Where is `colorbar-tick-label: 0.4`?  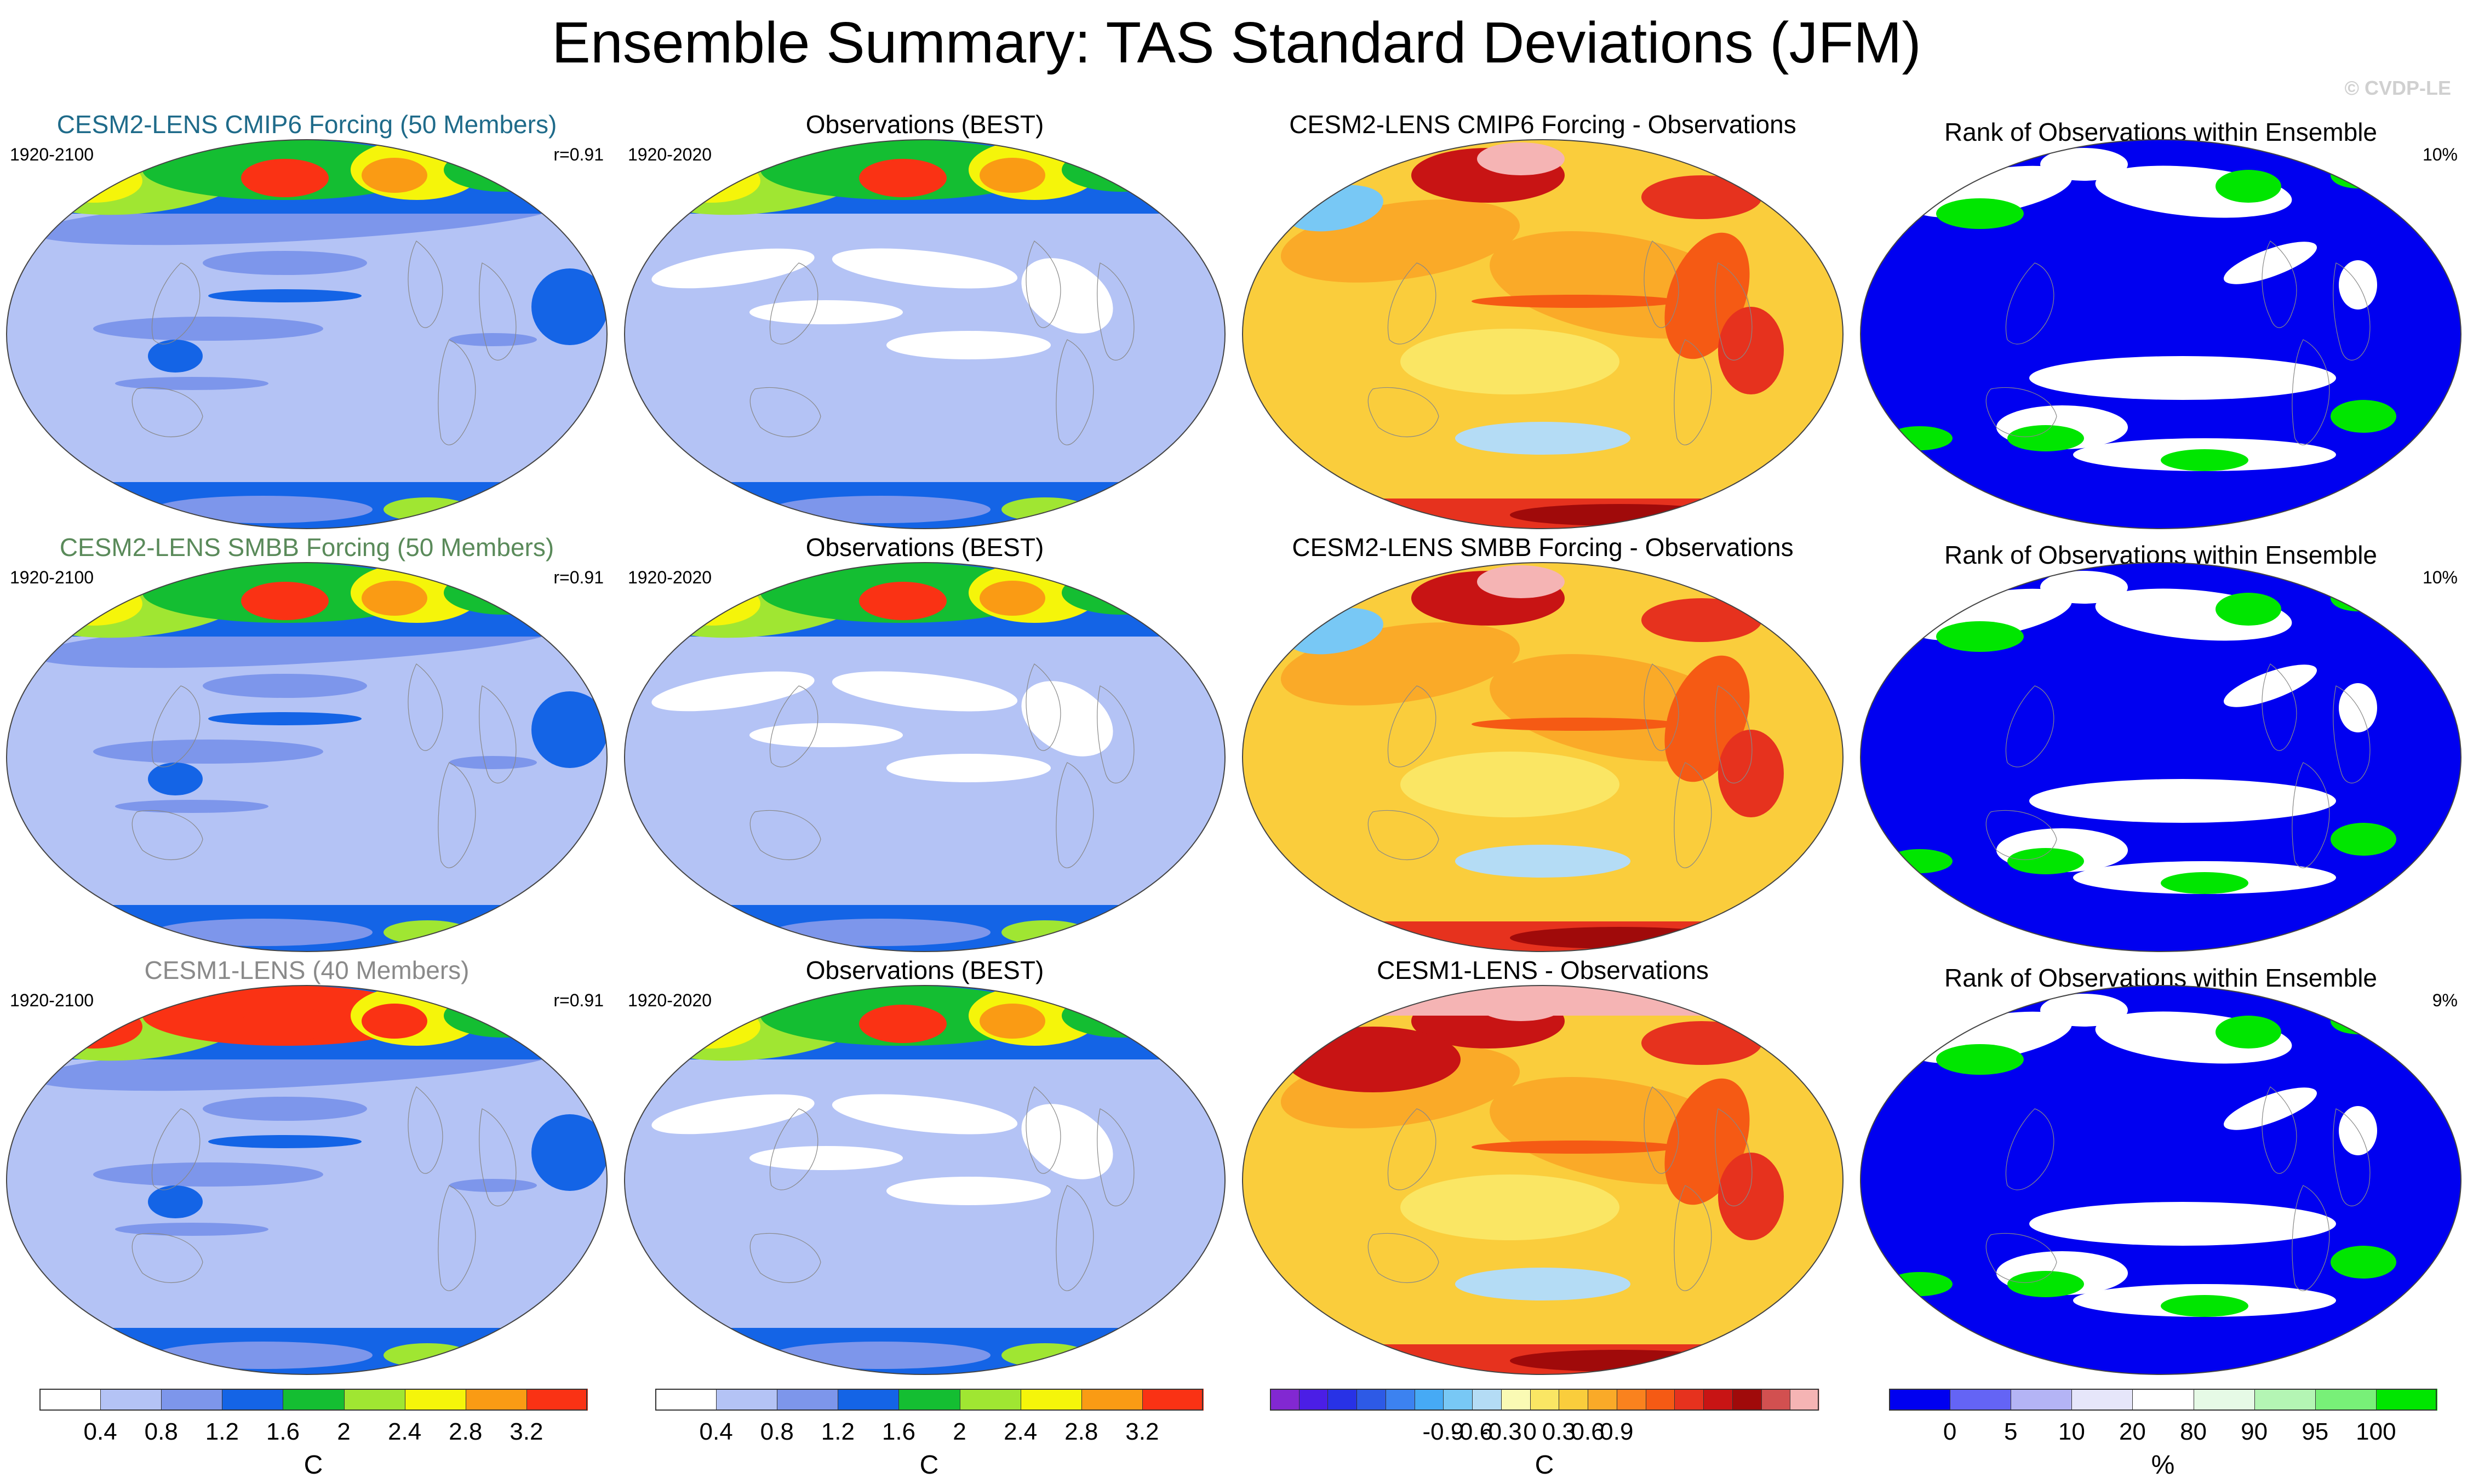 colorbar-tick-label: 0.4 is located at coordinates (716, 1431).